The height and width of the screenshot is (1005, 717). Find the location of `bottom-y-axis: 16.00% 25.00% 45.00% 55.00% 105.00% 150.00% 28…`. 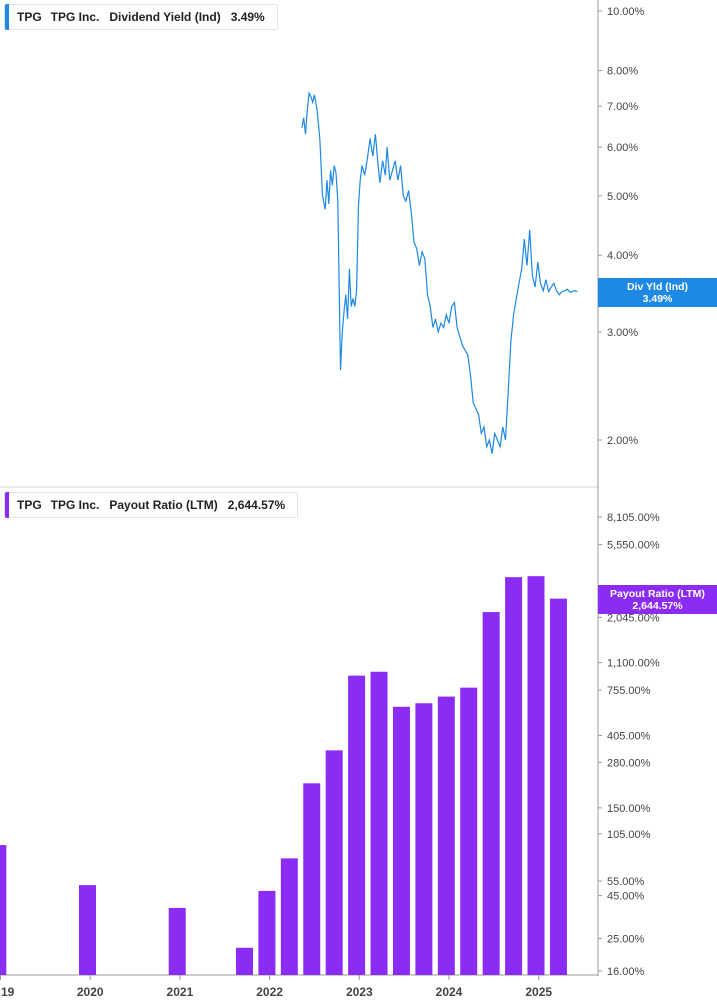

bottom-y-axis: 16.00% 25.00% 45.00% 55.00% 105.00% 150.00% 28… is located at coordinates (629, 745).